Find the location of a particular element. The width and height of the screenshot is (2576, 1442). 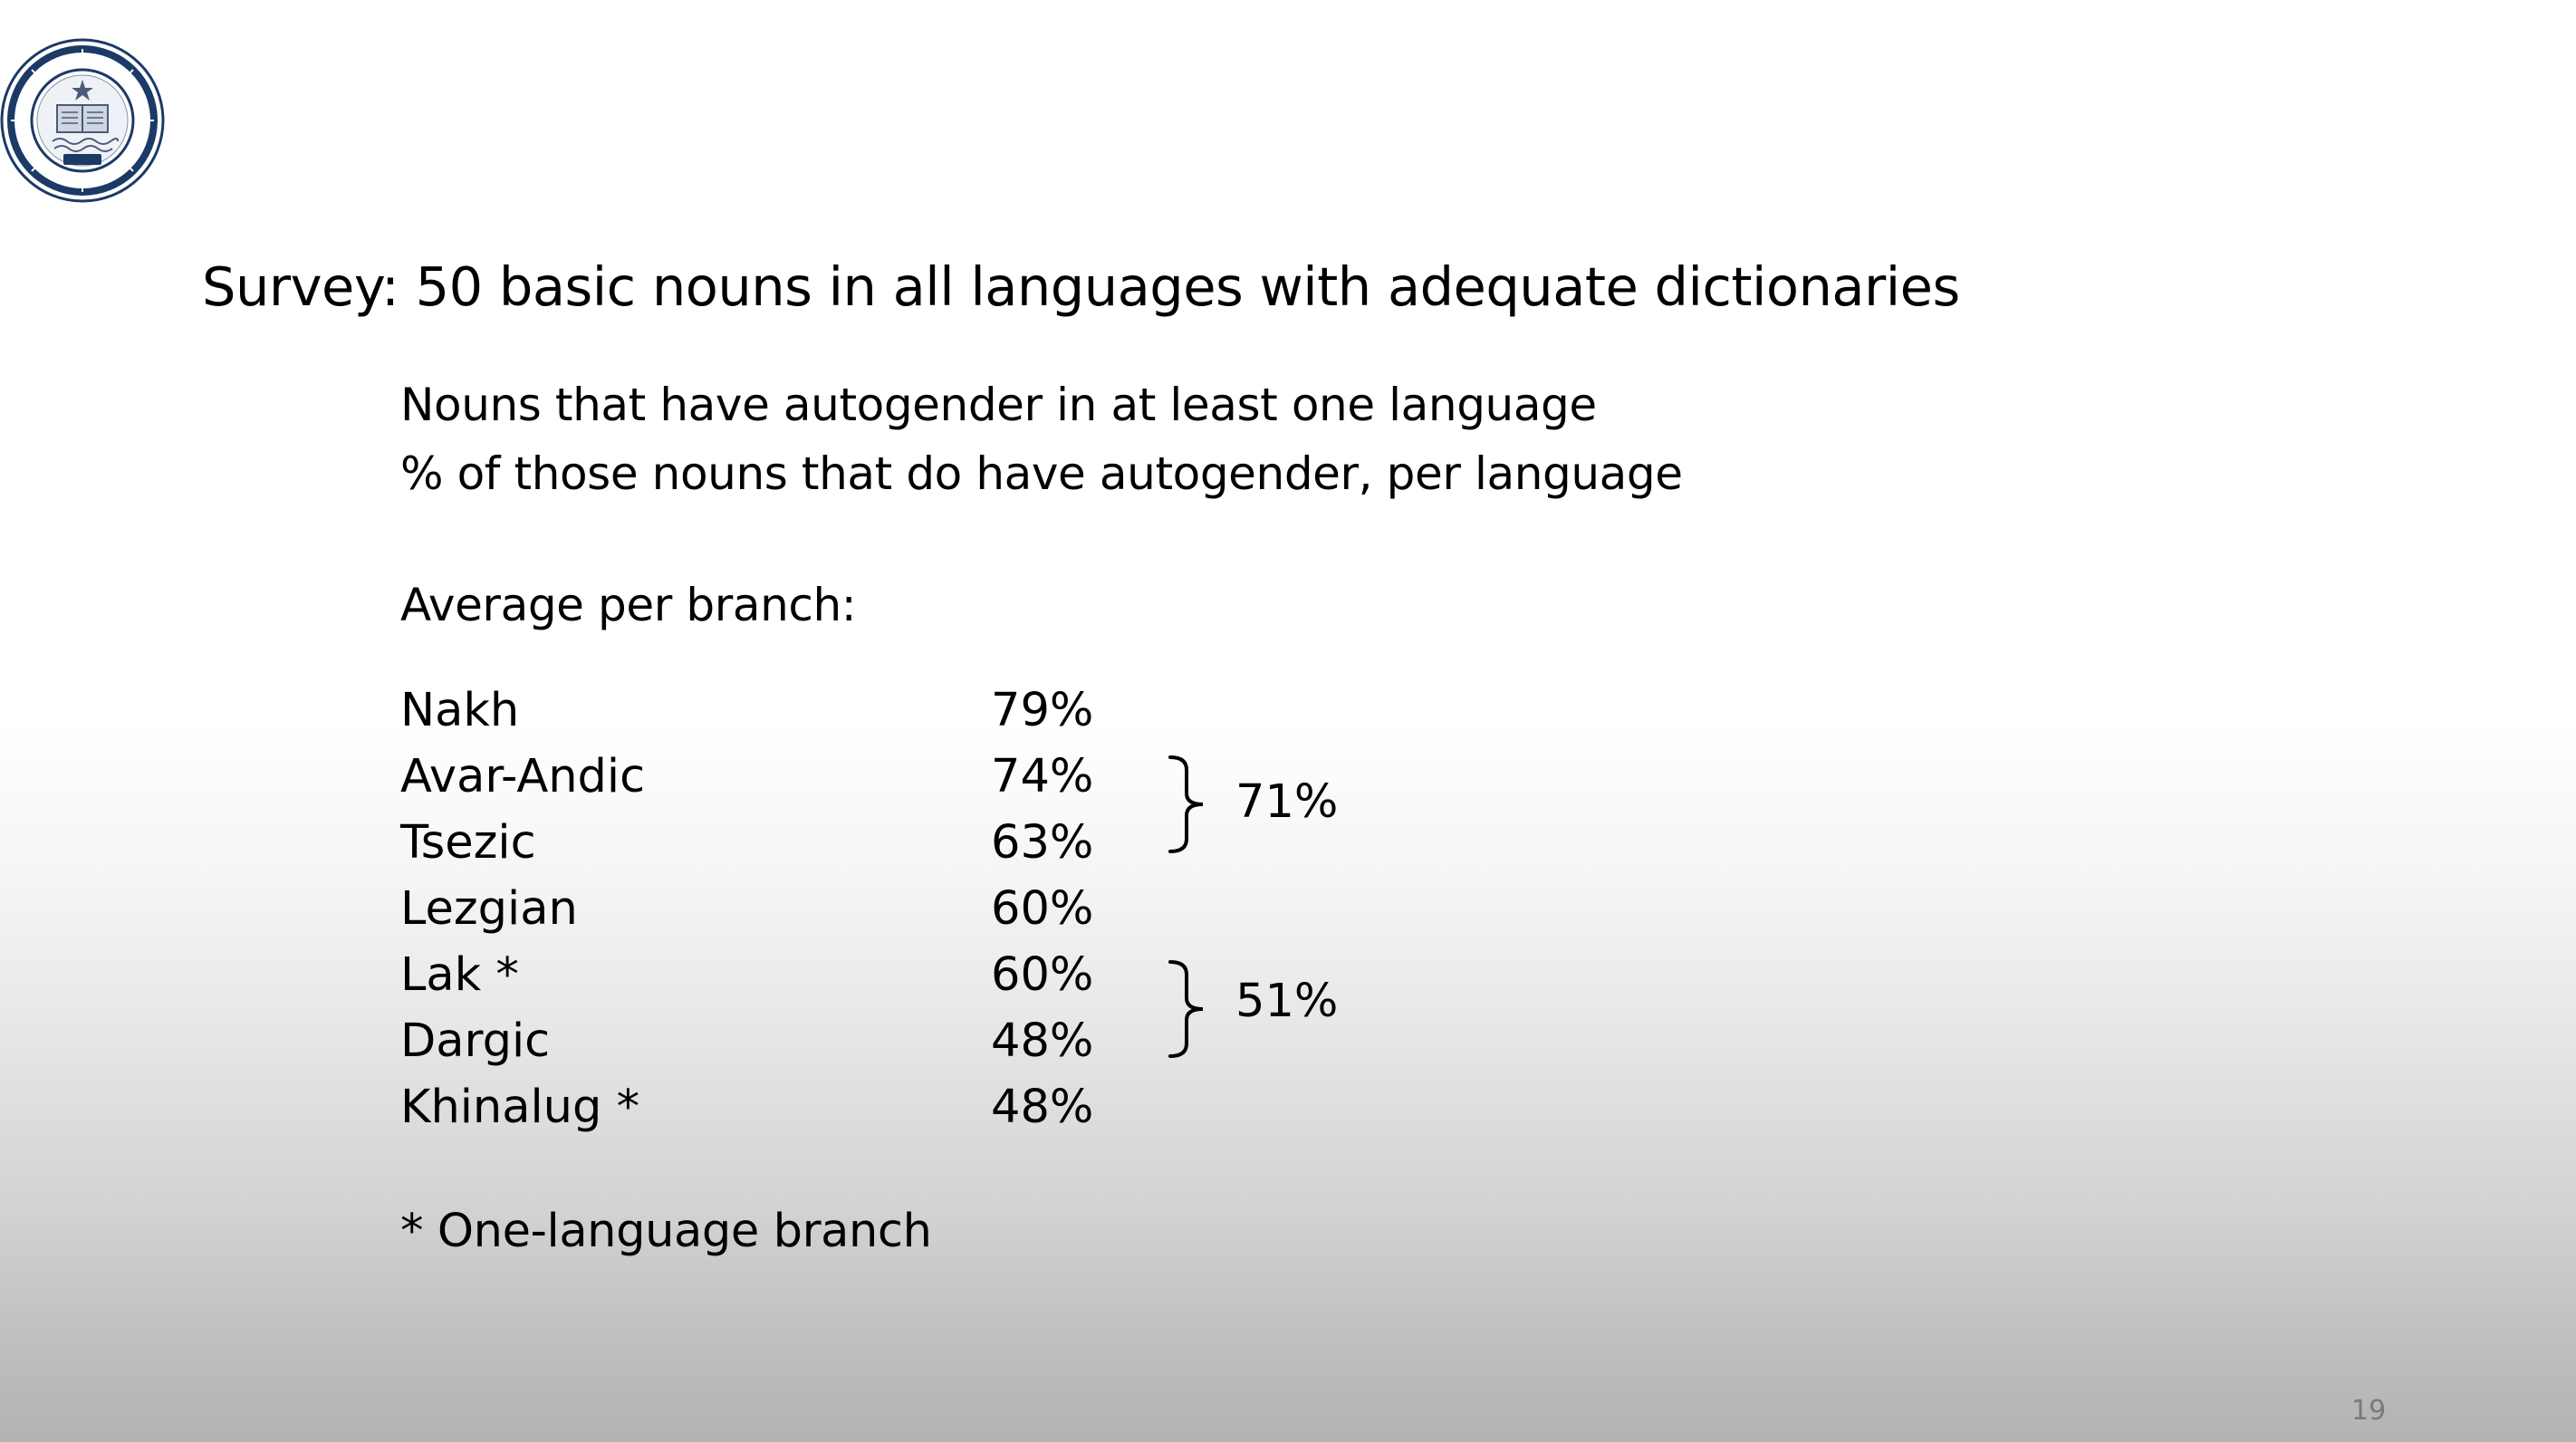

branch-name: Avar-Andic is located at coordinates (523, 776).